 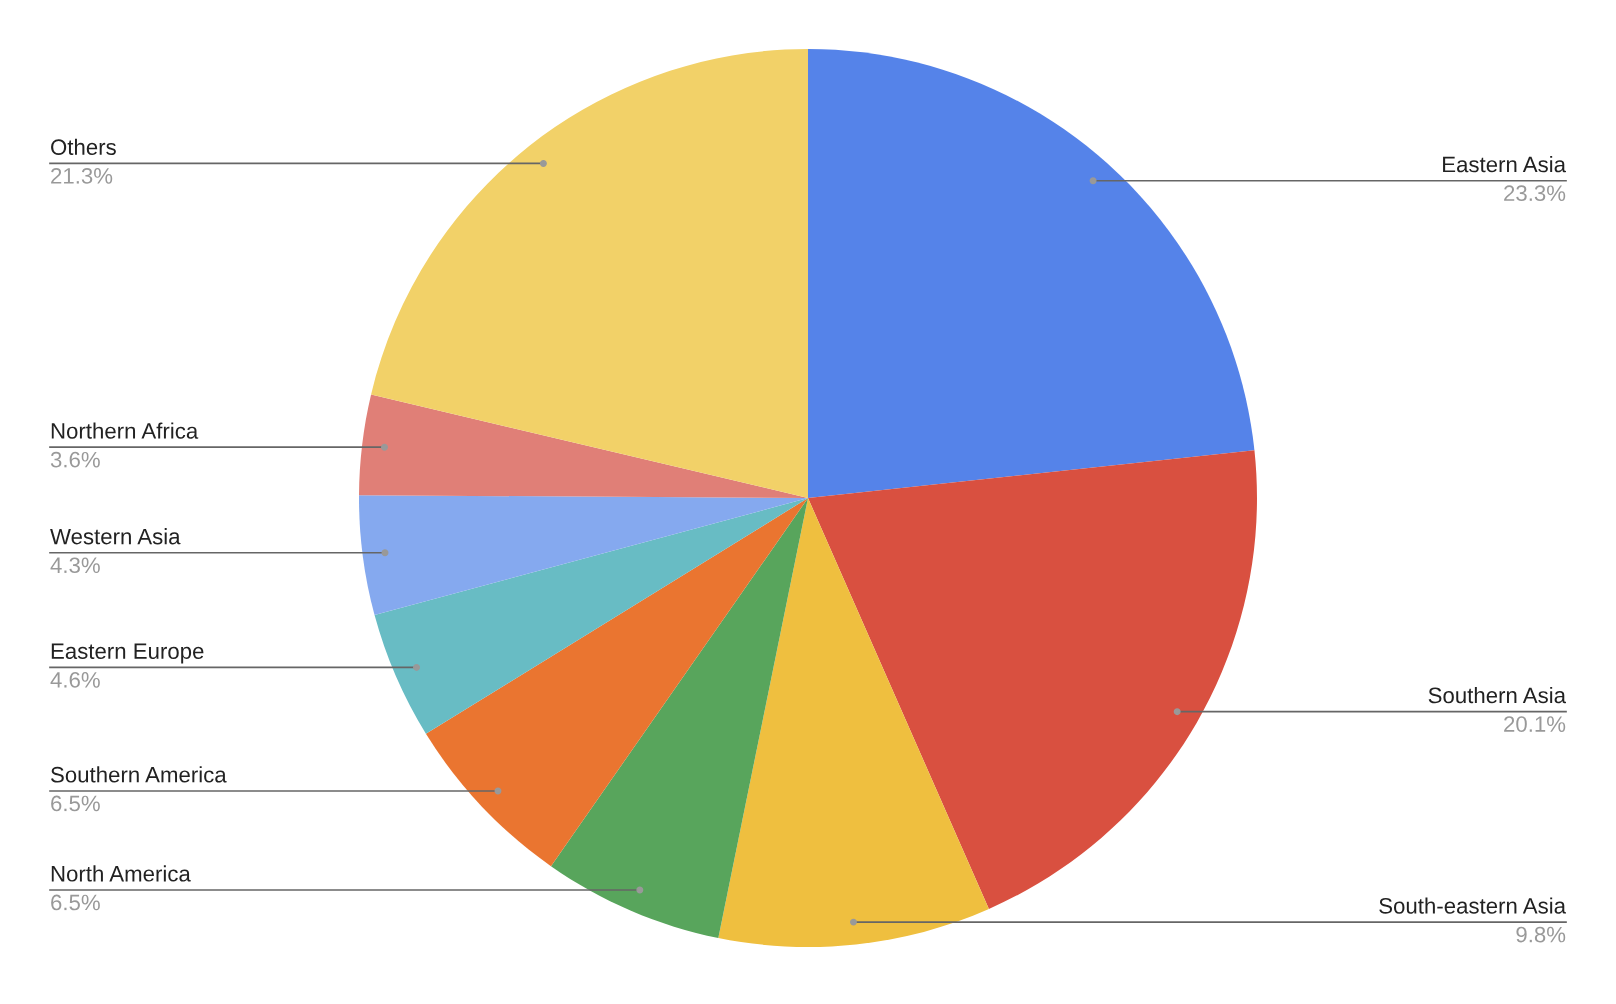 What do you see at coordinates (1497, 695) in the screenshot?
I see `slice-label: Southern Asia` at bounding box center [1497, 695].